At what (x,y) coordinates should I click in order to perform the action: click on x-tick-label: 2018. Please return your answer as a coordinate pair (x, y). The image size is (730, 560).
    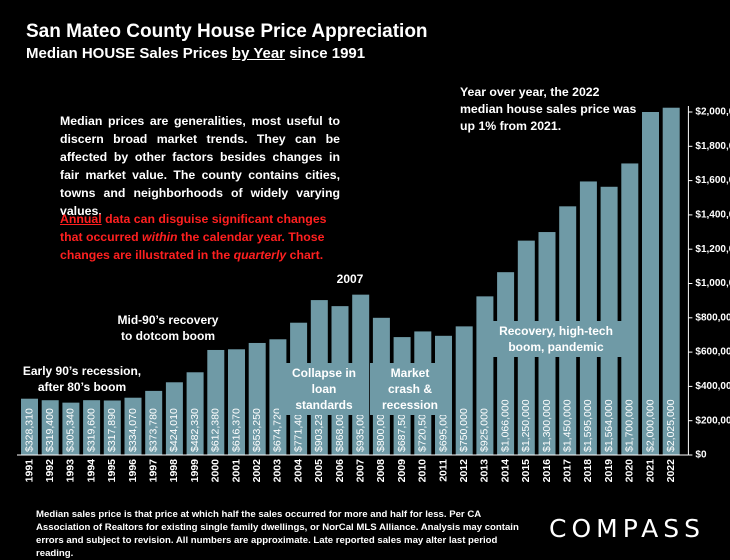
    Looking at the image, I should click on (588, 471).